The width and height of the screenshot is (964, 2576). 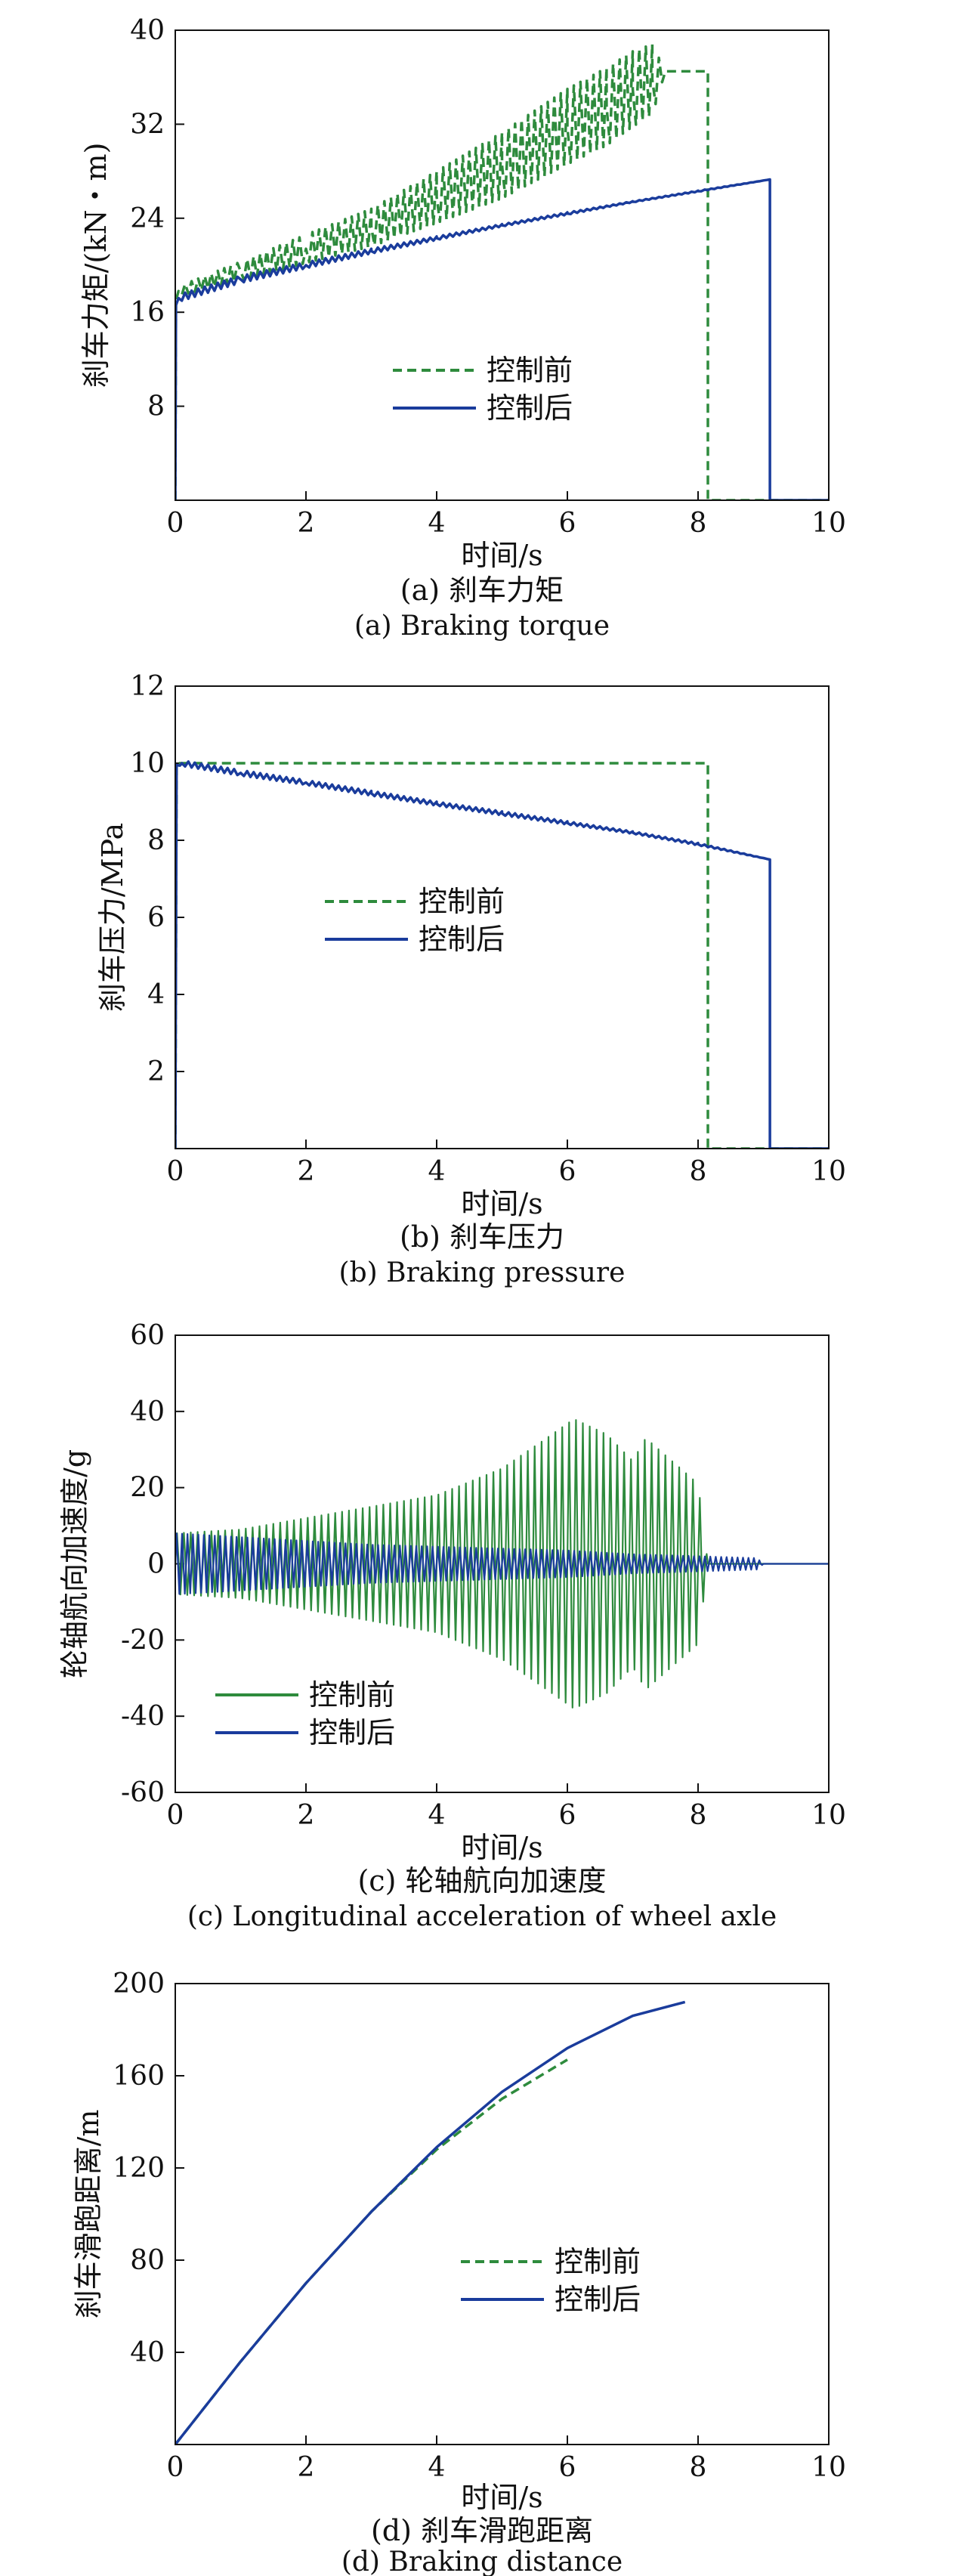 What do you see at coordinates (143, 1640) in the screenshot?
I see `y-tick-label: -20` at bounding box center [143, 1640].